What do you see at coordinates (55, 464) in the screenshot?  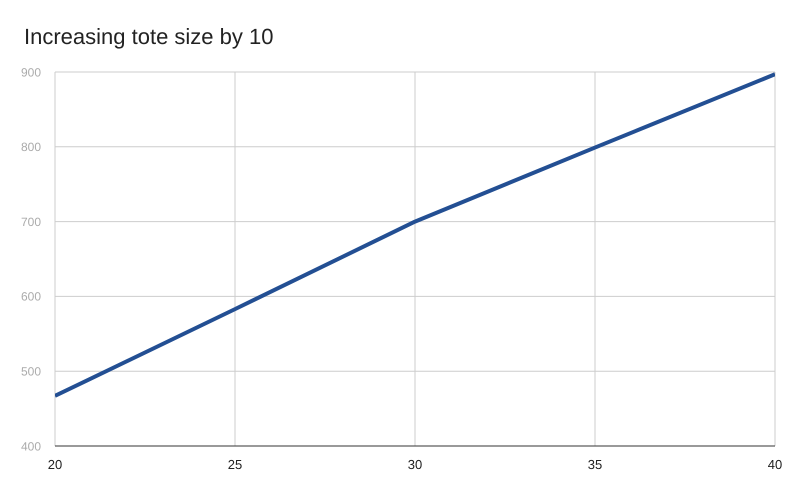 I see `x-tick-label: 20` at bounding box center [55, 464].